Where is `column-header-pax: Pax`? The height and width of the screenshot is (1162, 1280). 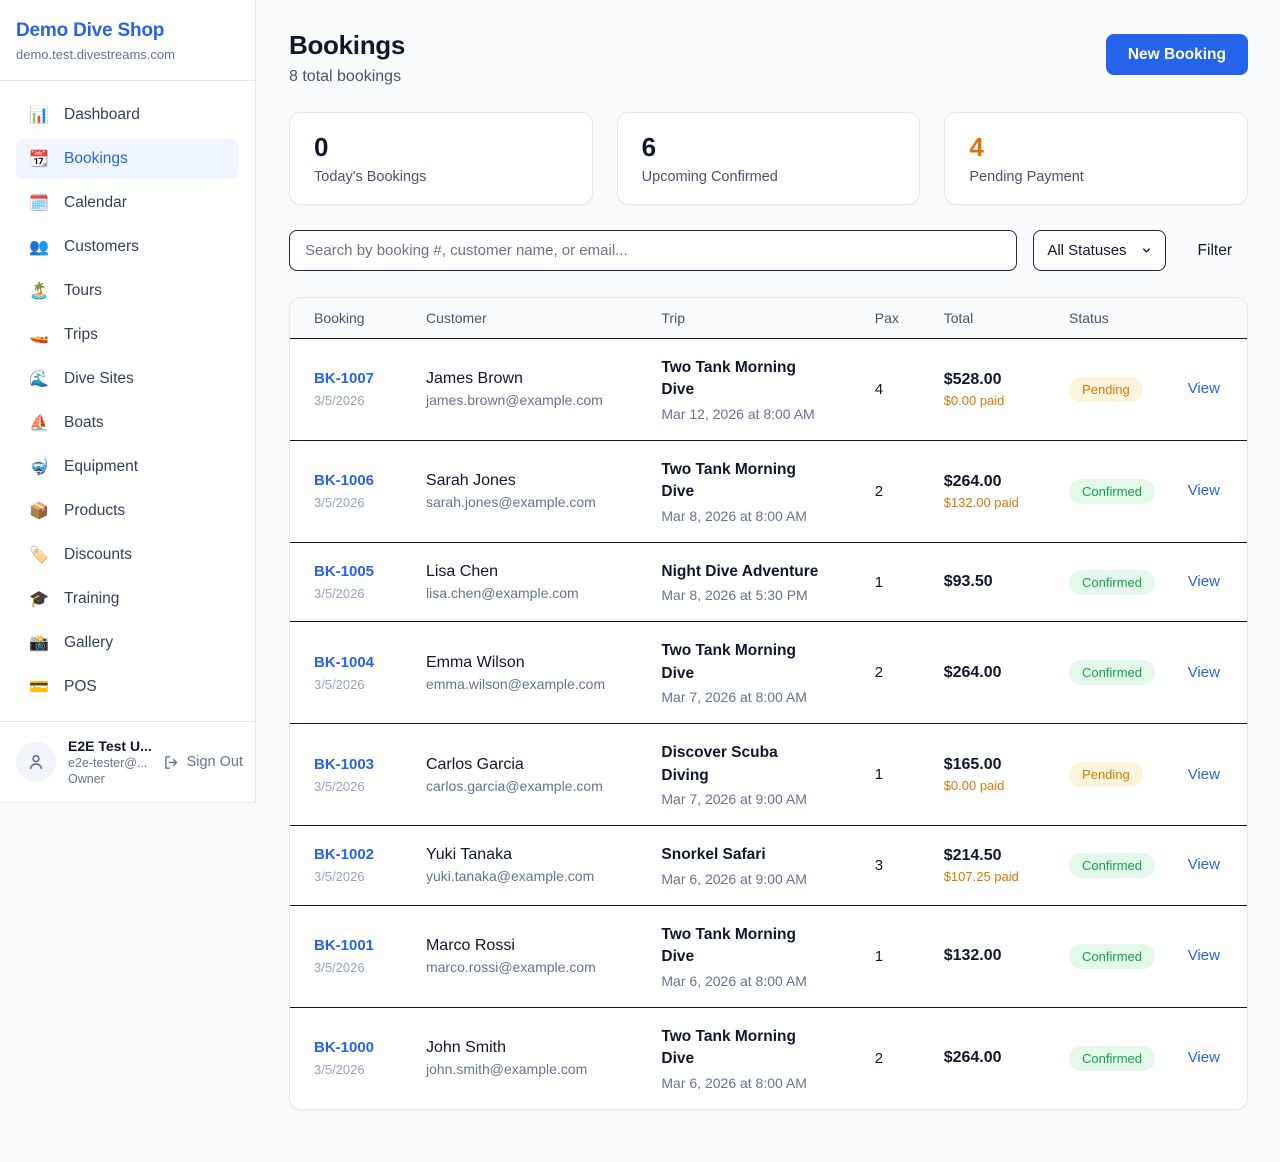
column-header-pax: Pax is located at coordinates (885, 318).